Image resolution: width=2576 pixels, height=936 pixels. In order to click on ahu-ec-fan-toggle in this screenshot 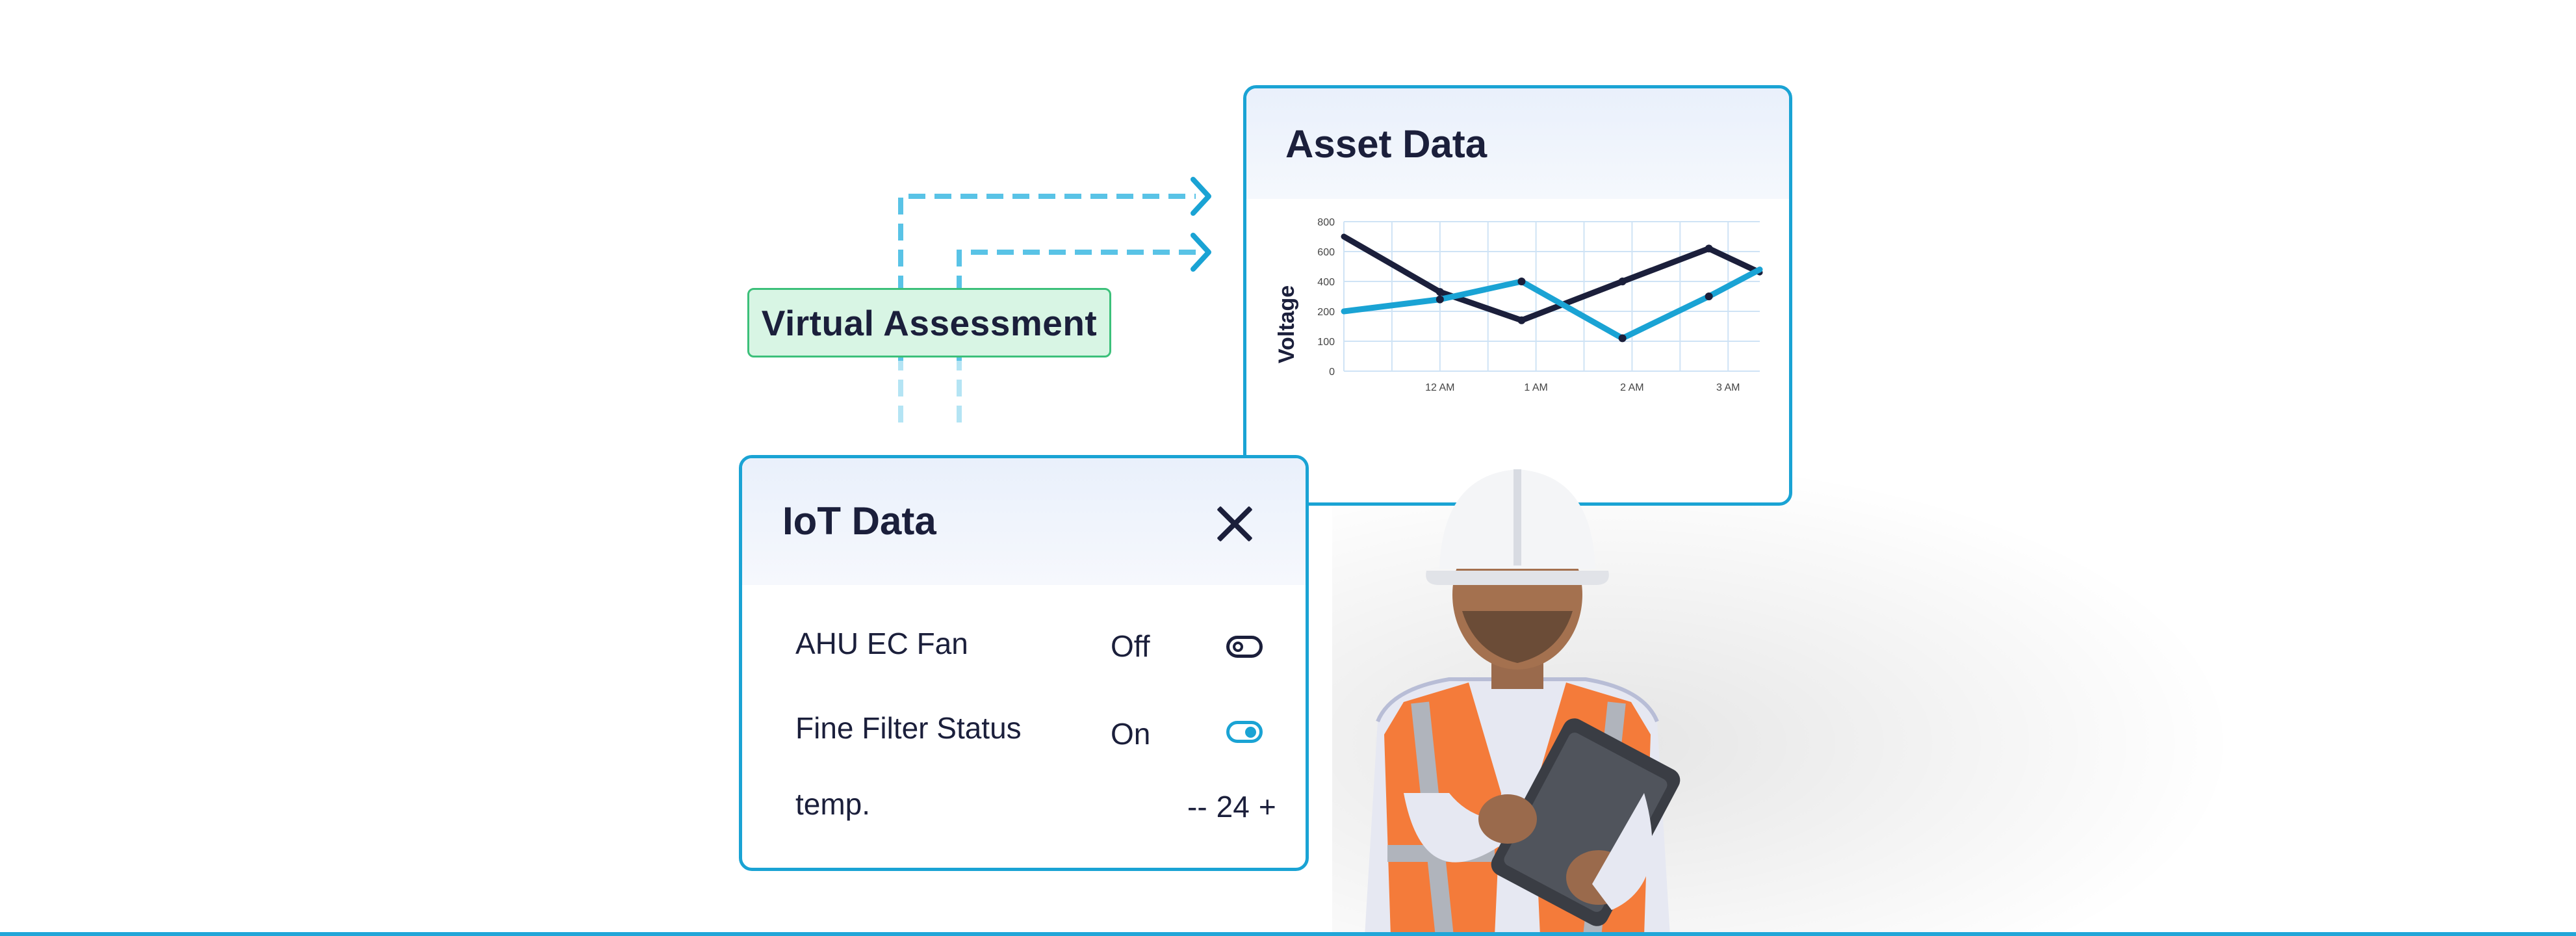, I will do `click(1245, 647)`.